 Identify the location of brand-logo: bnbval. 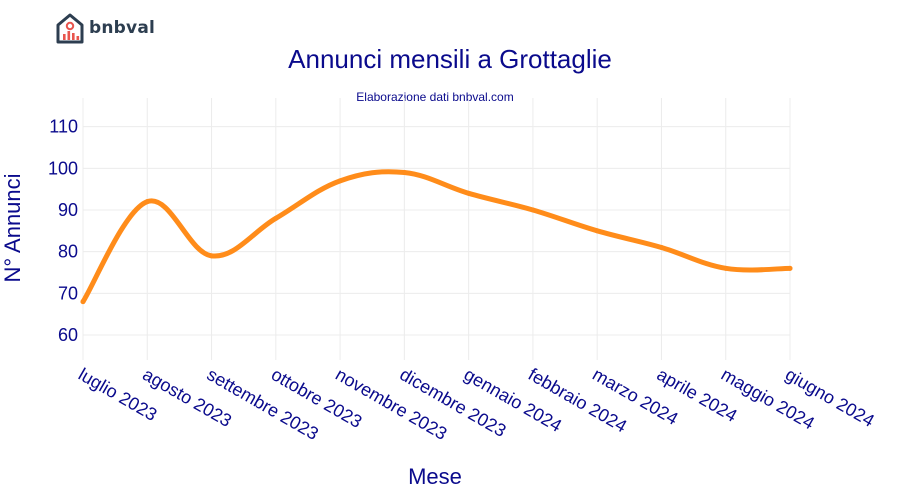
(105, 28).